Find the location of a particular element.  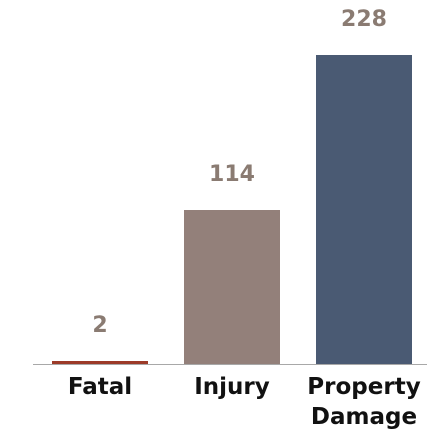

value-label: 114 is located at coordinates (232, 174).